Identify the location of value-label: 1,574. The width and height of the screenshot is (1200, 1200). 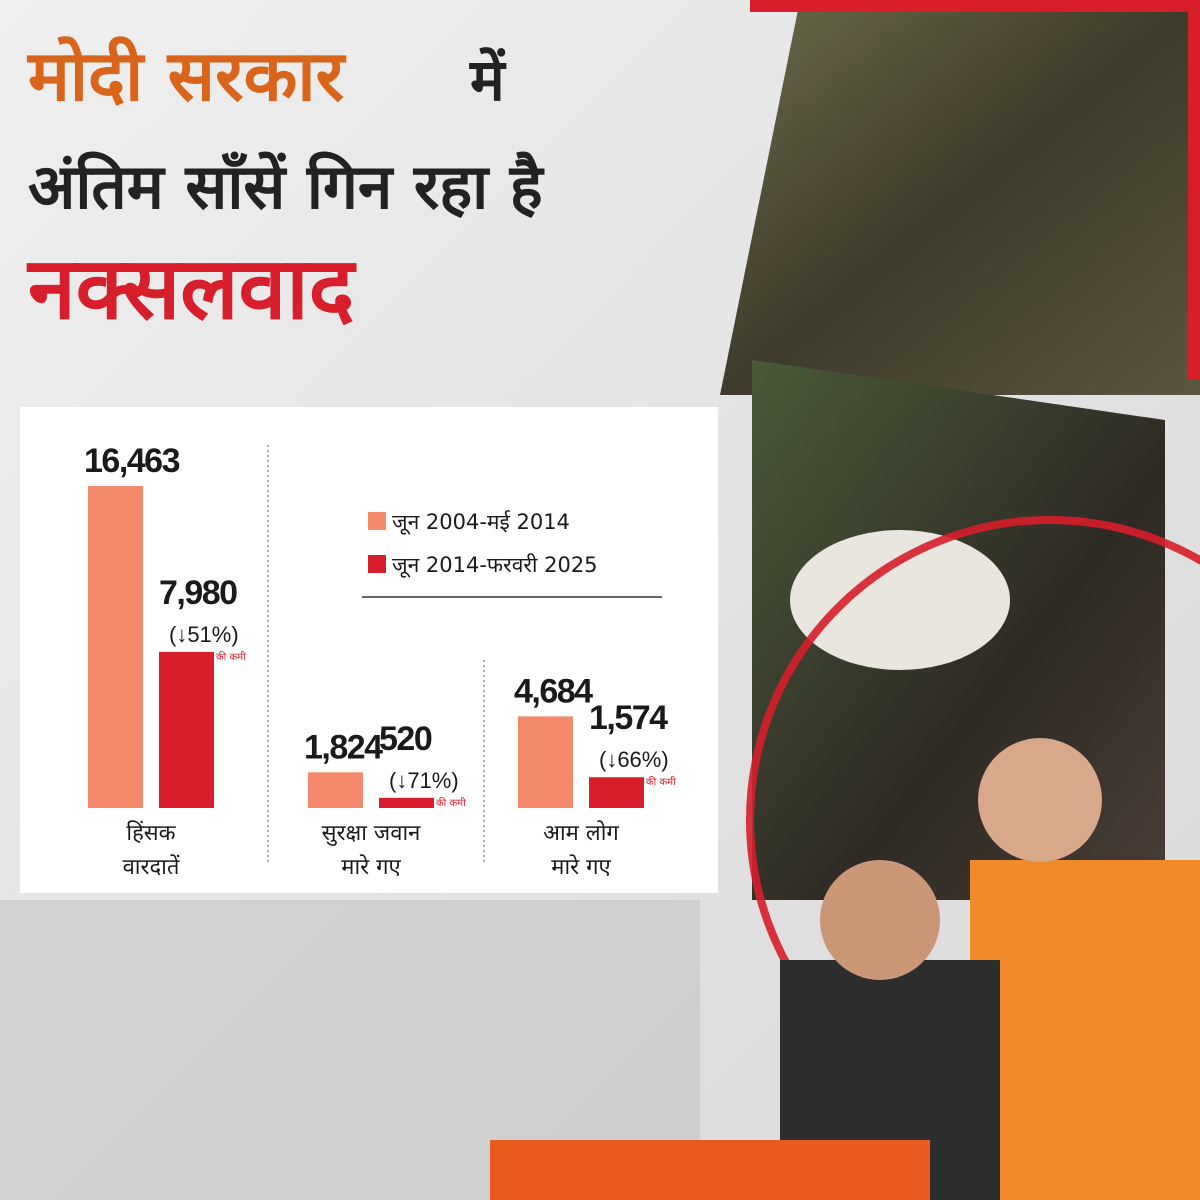
(628, 718).